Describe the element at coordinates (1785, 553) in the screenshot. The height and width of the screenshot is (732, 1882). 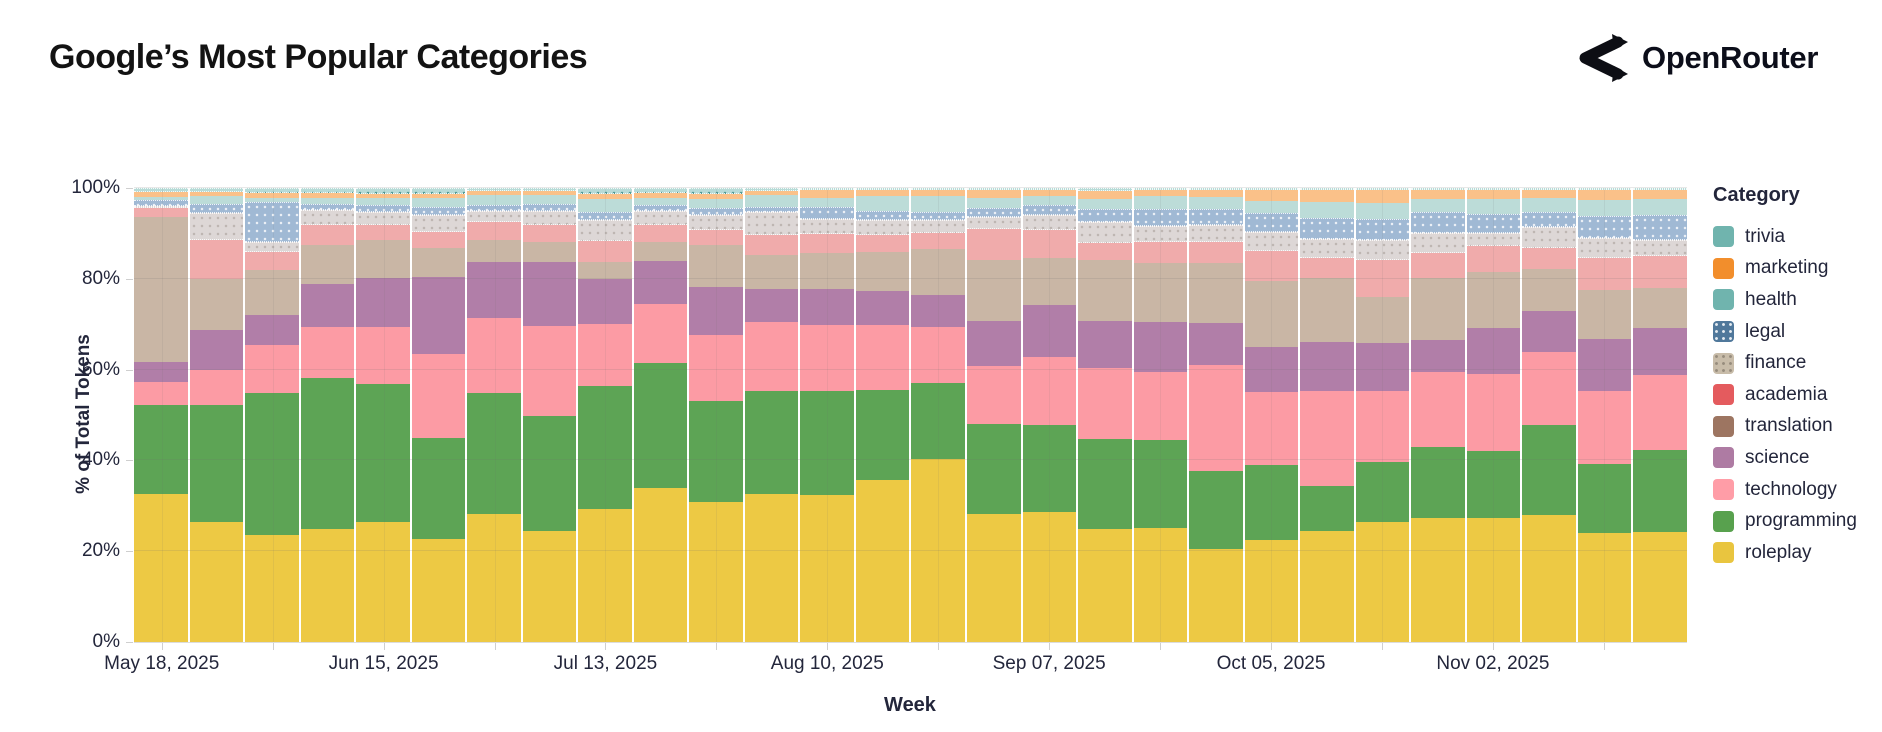
I see `legend-item-roleplay: roleplay` at that location.